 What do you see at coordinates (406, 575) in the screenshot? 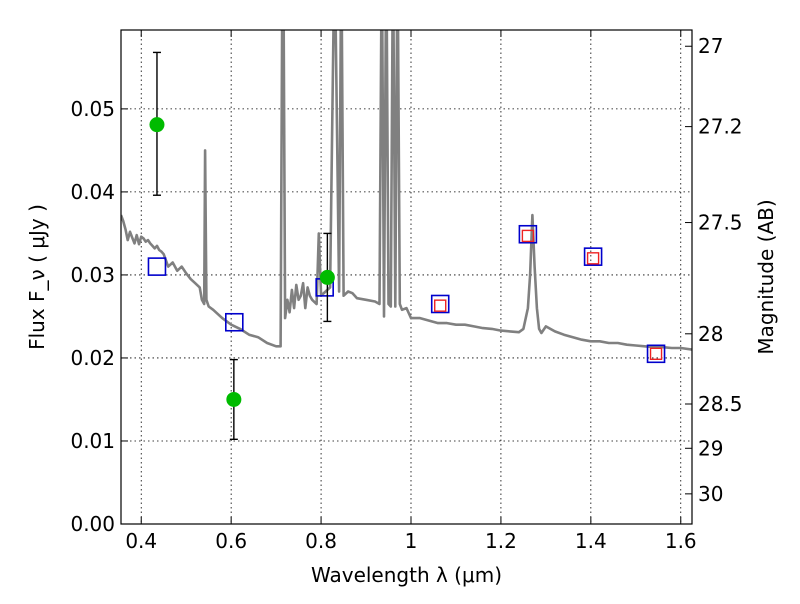
I see `x-axis-title: Wavelength λ (μm)` at bounding box center [406, 575].